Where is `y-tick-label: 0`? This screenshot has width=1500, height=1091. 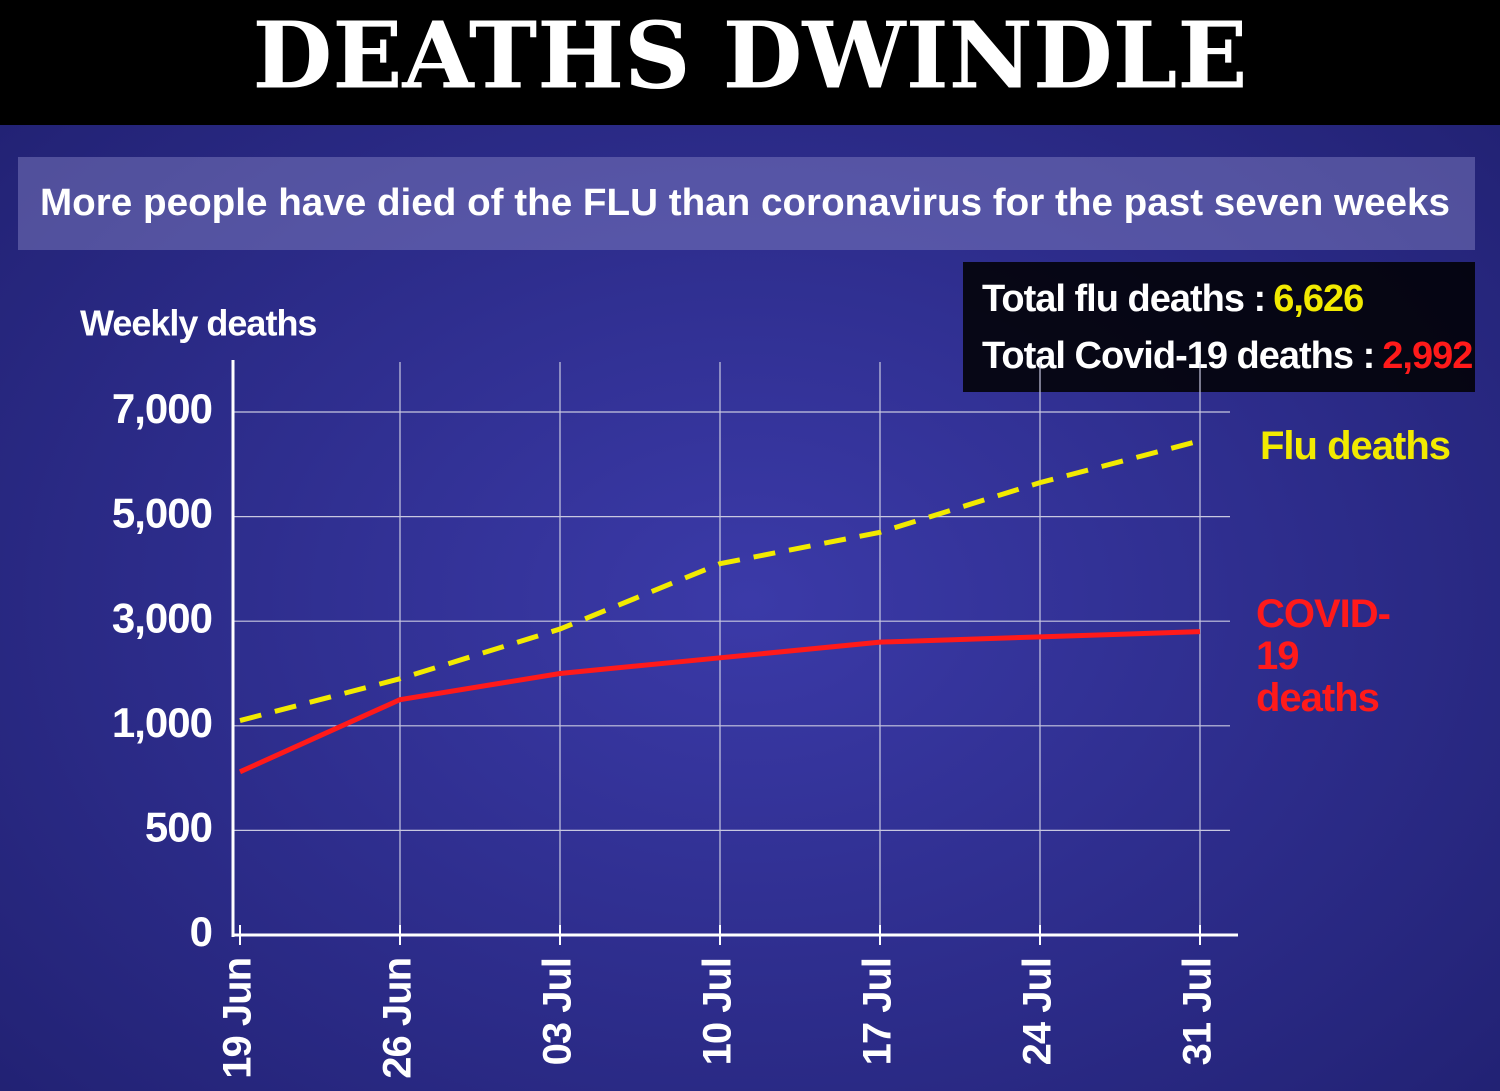
y-tick-label: 0 is located at coordinates (201, 931).